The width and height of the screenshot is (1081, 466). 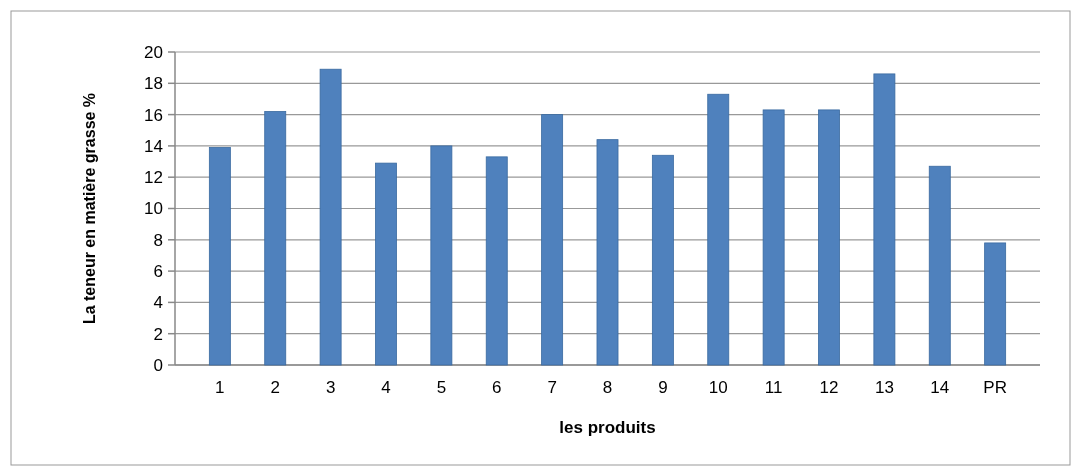 What do you see at coordinates (220, 387) in the screenshot?
I see `x-tick-label: 1` at bounding box center [220, 387].